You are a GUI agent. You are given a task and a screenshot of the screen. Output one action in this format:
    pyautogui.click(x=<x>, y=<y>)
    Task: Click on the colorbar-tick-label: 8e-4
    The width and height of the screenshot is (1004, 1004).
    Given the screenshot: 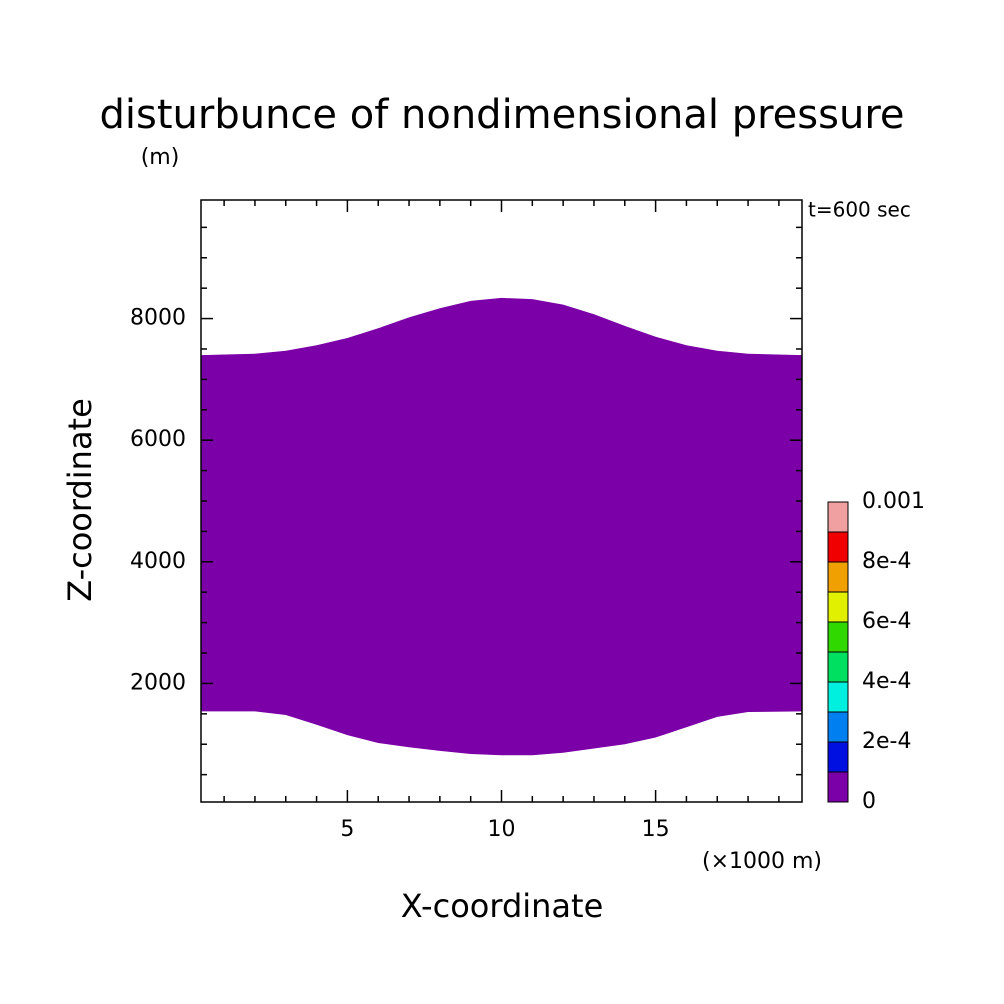 What is the action you would take?
    pyautogui.click(x=886, y=561)
    